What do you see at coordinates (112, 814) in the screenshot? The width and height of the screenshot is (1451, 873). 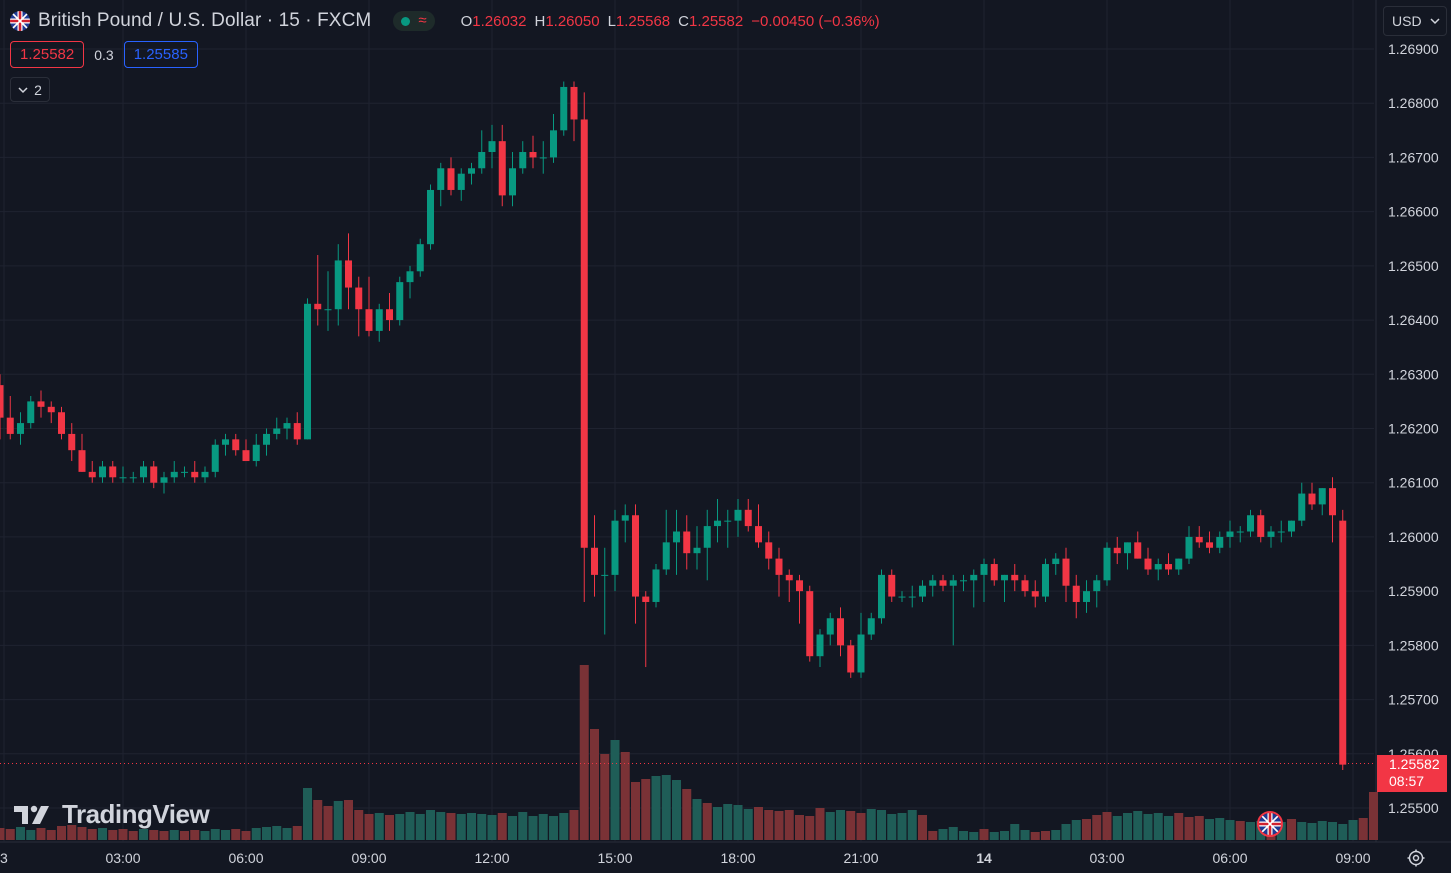 I see `tradingview-logo: TradingView` at bounding box center [112, 814].